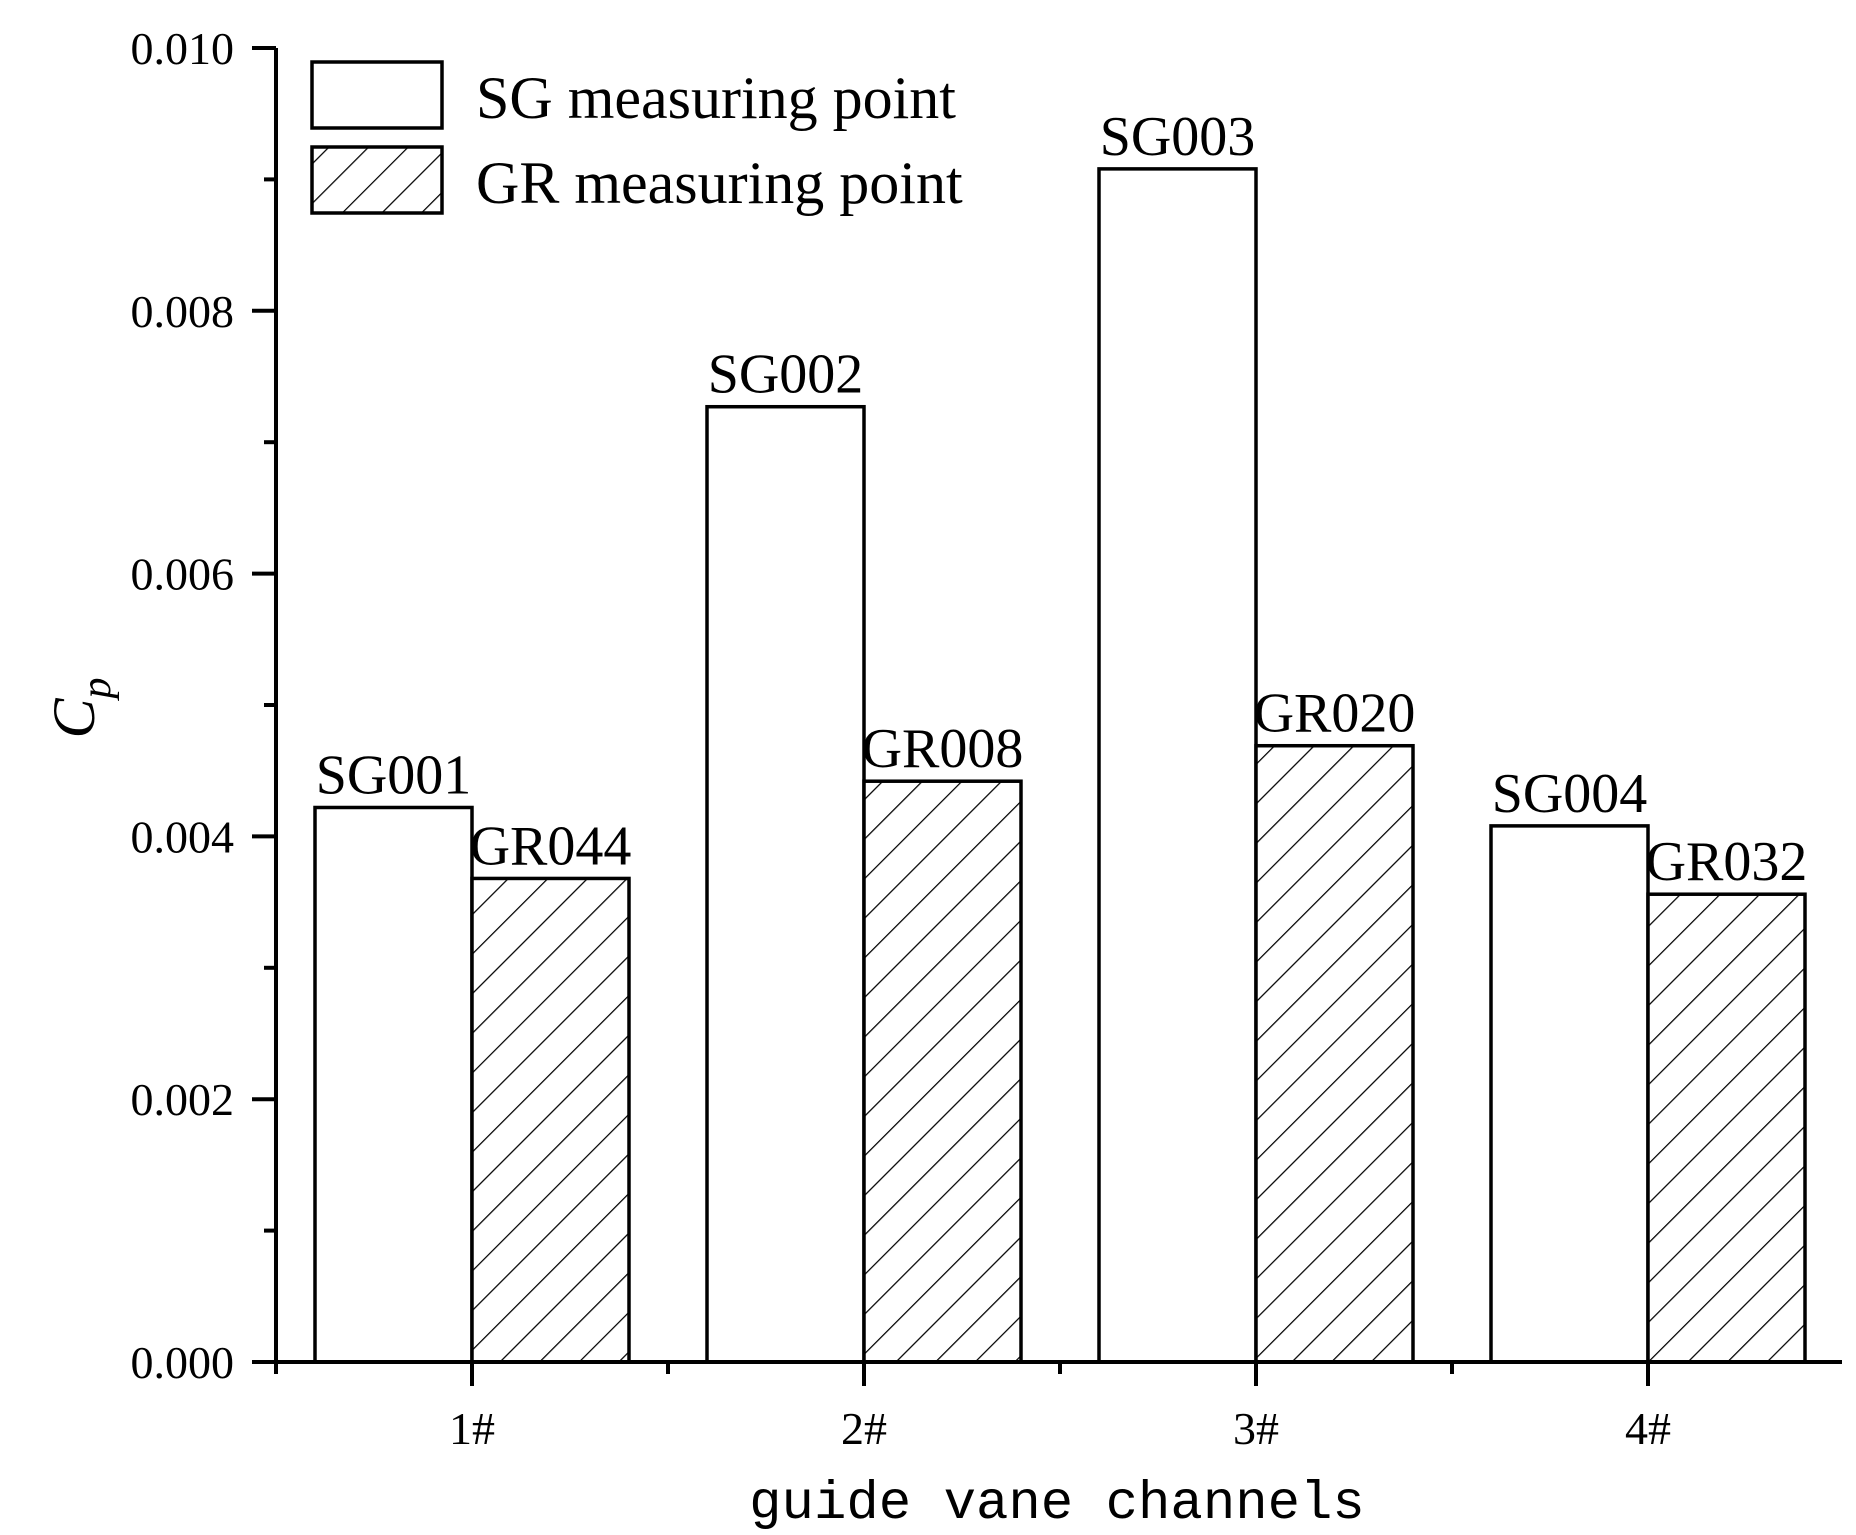  Describe the element at coordinates (1256, 1428) in the screenshot. I see `x-tick-label: 3#` at that location.